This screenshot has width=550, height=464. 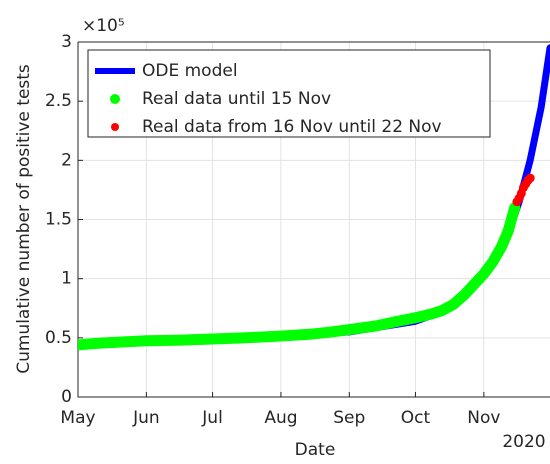 I want to click on year-label: 2020, so click(x=523, y=442).